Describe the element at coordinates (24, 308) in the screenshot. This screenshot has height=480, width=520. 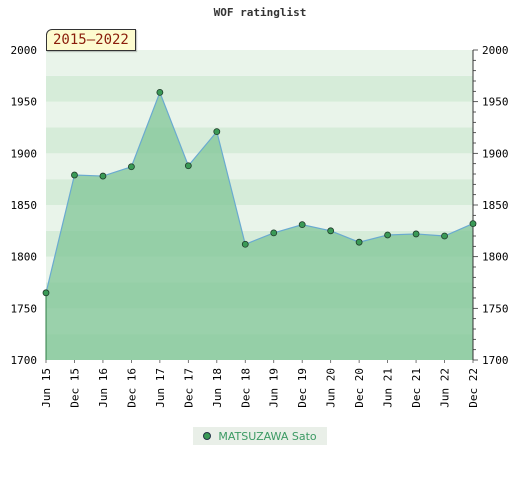
I see `y-tick-label-left: 1750` at that location.